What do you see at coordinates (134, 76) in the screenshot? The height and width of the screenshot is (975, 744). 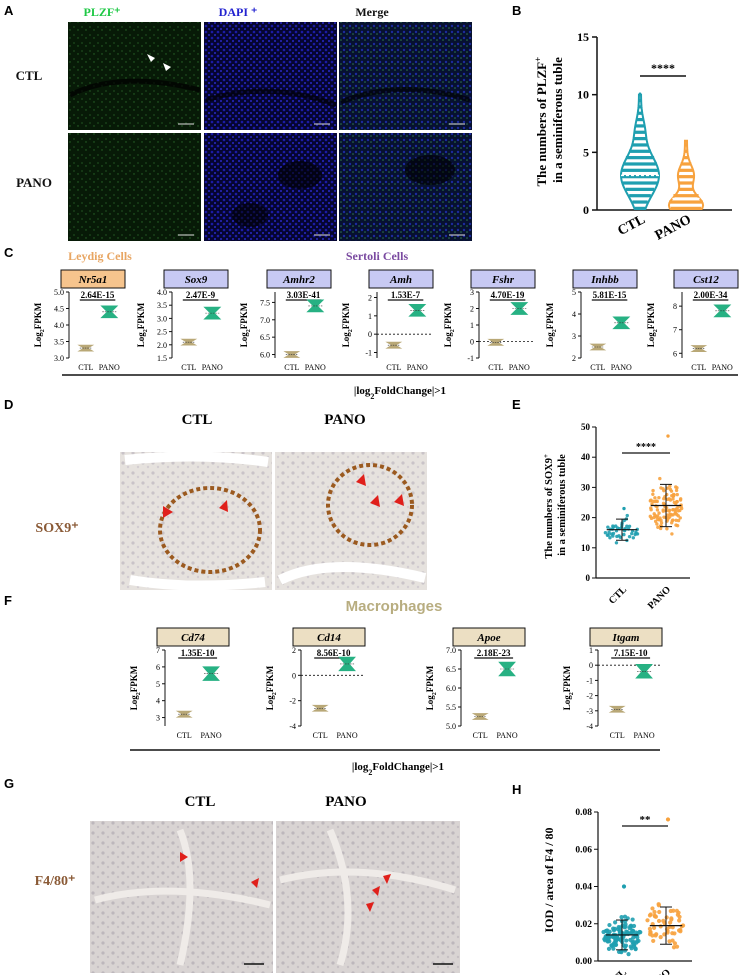 I see `plzf-ctl-image` at bounding box center [134, 76].